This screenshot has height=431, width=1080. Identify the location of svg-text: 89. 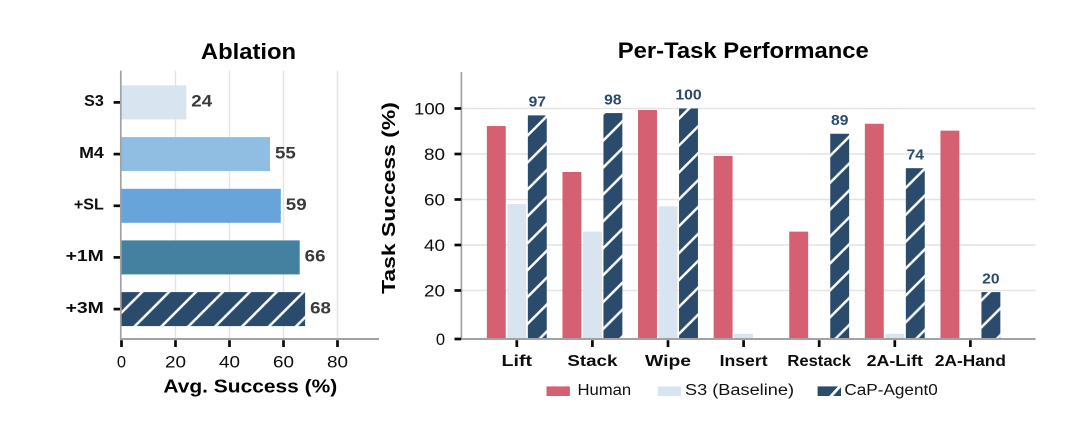
(839, 120).